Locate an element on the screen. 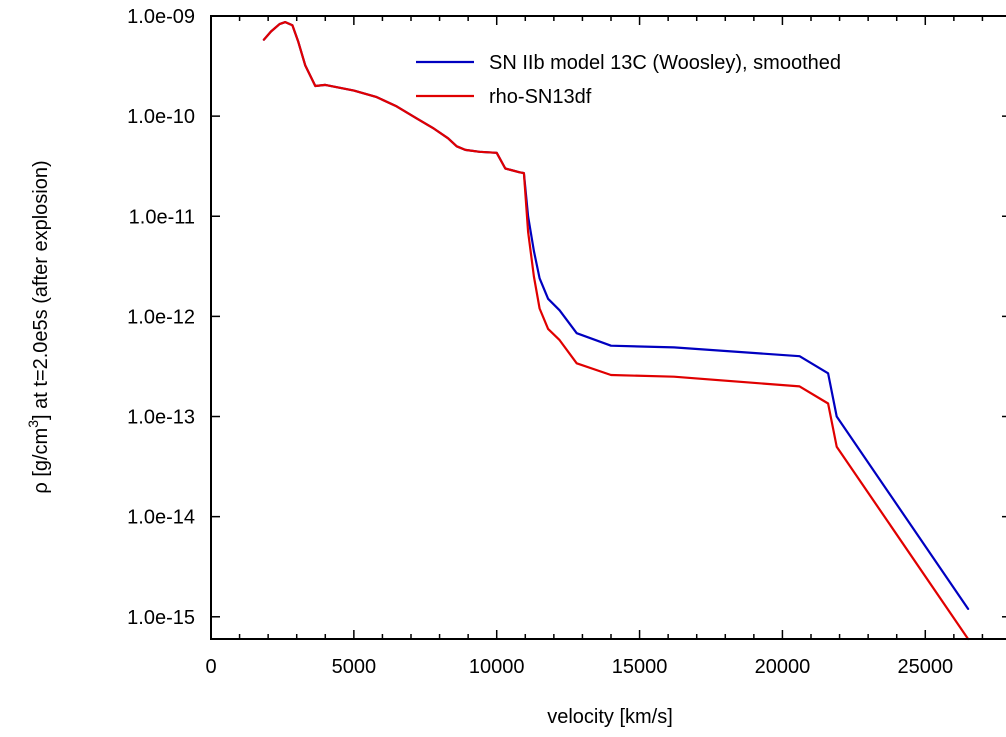 Image resolution: width=1006 pixels, height=737 pixels. y-tick-label: 1.0e-14 is located at coordinates (161, 518).